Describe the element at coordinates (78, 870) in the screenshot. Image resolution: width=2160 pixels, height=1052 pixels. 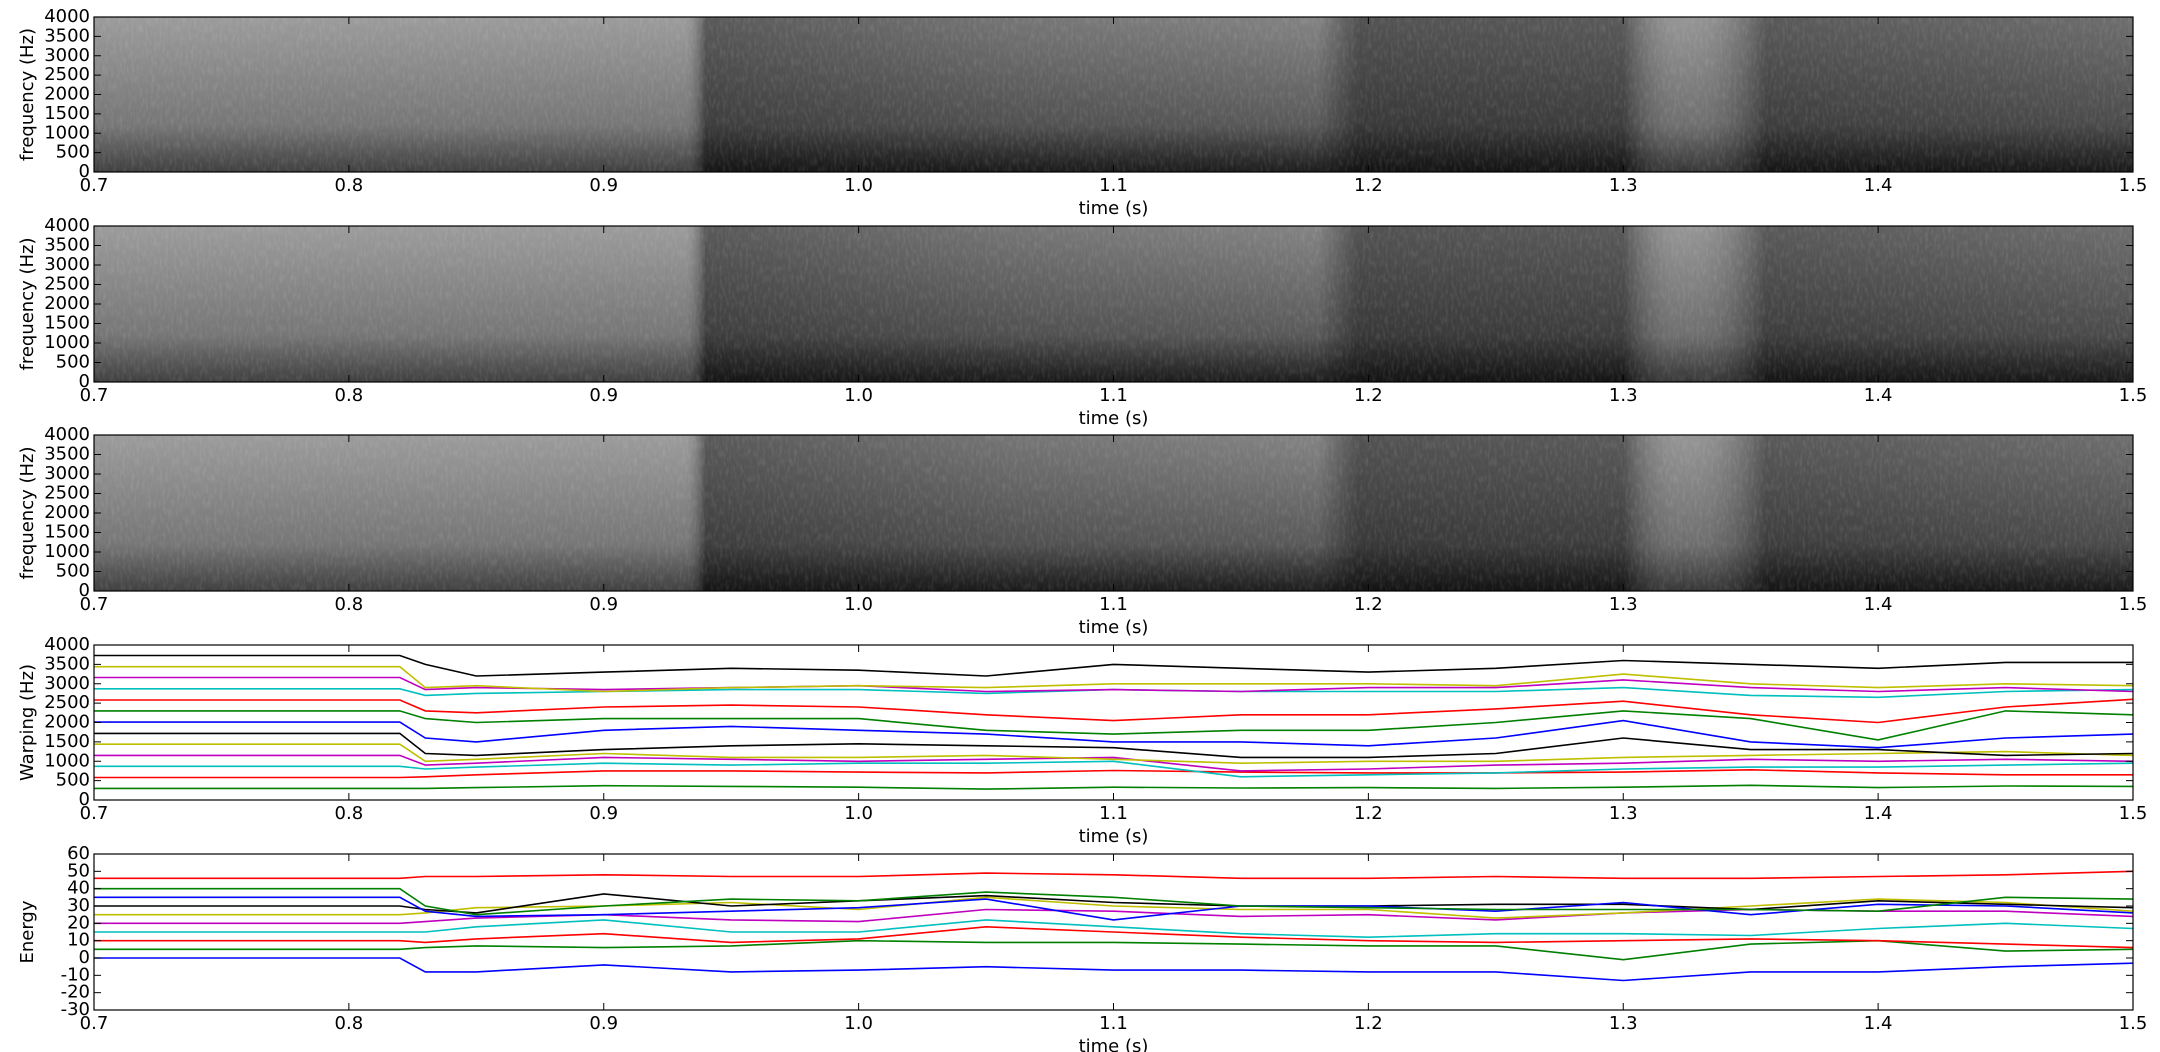
I see `y-tick-label: 50` at that location.